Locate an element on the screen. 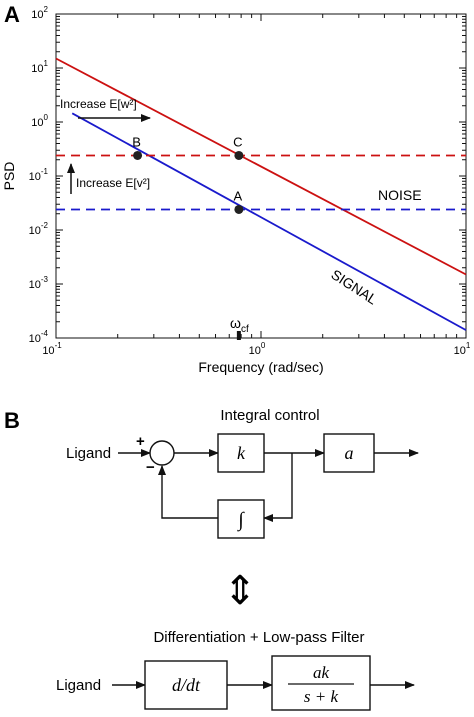 The width and height of the screenshot is (474, 717). omega-label: ωcf is located at coordinates (239, 325).